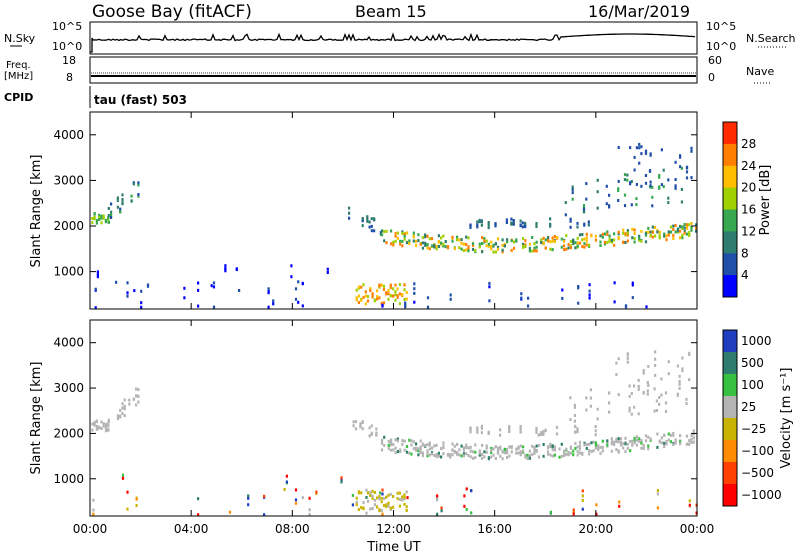 This screenshot has width=800, height=554. Describe the element at coordinates (67, 26) in the screenshot. I see `nsky-tick-top: 10^5` at that location.